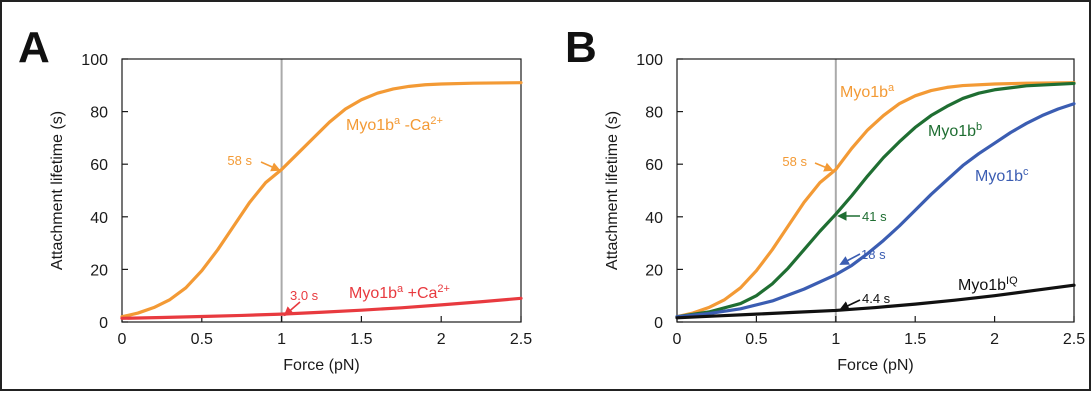  I want to click on series-label-superscript: c, so click(1026, 172).